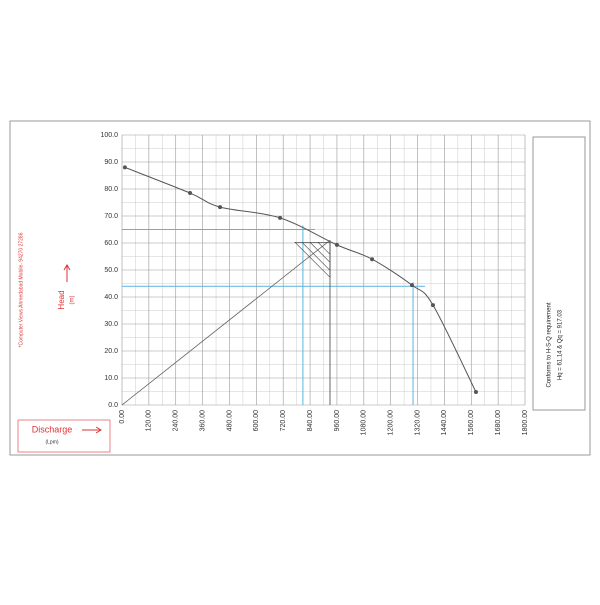  Describe the element at coordinates (61, 299) in the screenshot. I see `y-label: Head` at that location.